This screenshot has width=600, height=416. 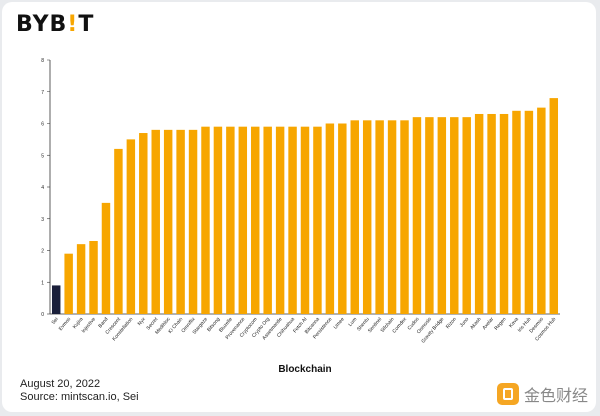 What do you see at coordinates (55, 24) in the screenshot?
I see `bybit-logo: BYB!T` at bounding box center [55, 24].